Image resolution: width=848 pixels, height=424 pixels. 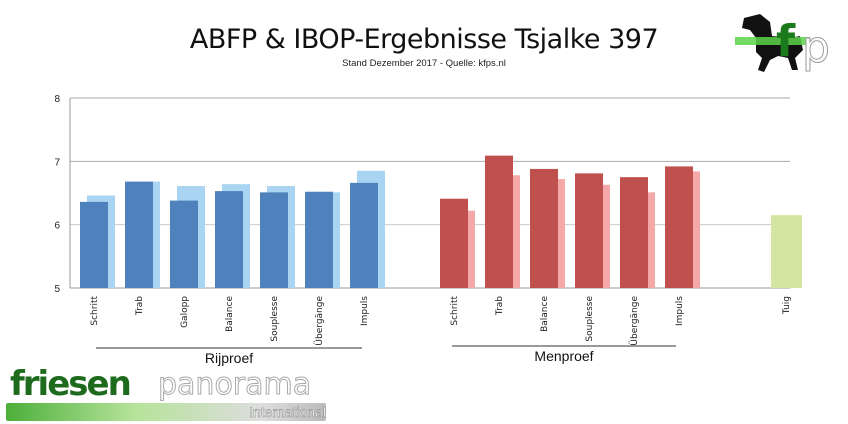 What do you see at coordinates (786, 251) in the screenshot?
I see `bar` at bounding box center [786, 251].